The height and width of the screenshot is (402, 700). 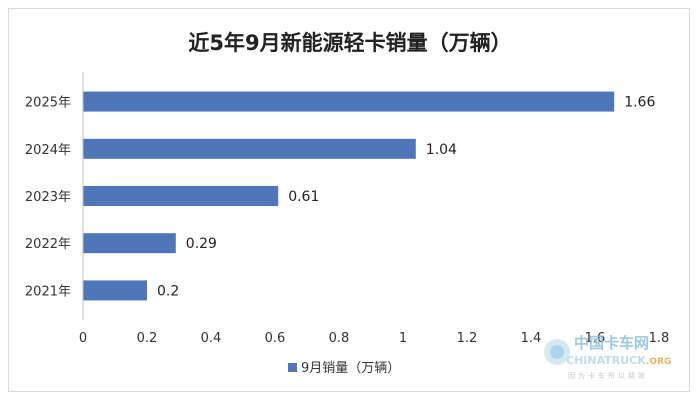 I want to click on x-axis-ticks: 0 0.2 0.4 0.6 0.8 1 1.2 1.4 1.6 1.8, so click(x=374, y=338).